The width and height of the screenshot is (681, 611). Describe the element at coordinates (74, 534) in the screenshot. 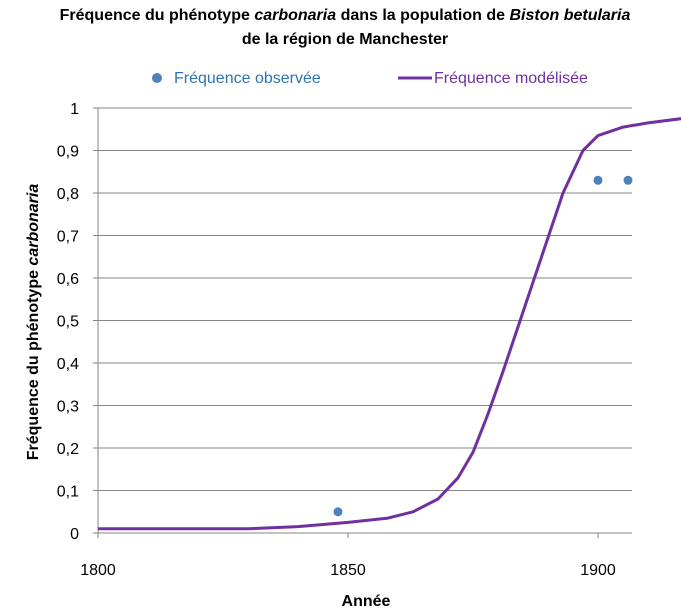

I see `y-tick-label: 0` at that location.